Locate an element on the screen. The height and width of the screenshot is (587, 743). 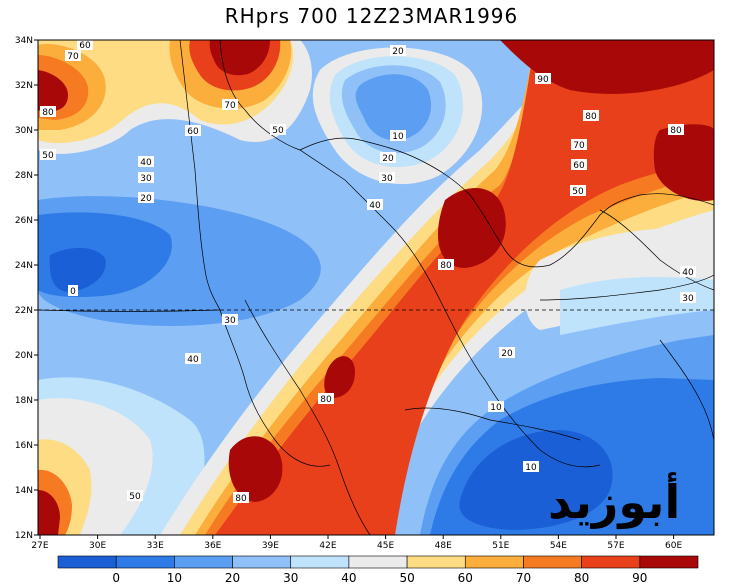
lat-tick-label: 32N is located at coordinates (24, 86).